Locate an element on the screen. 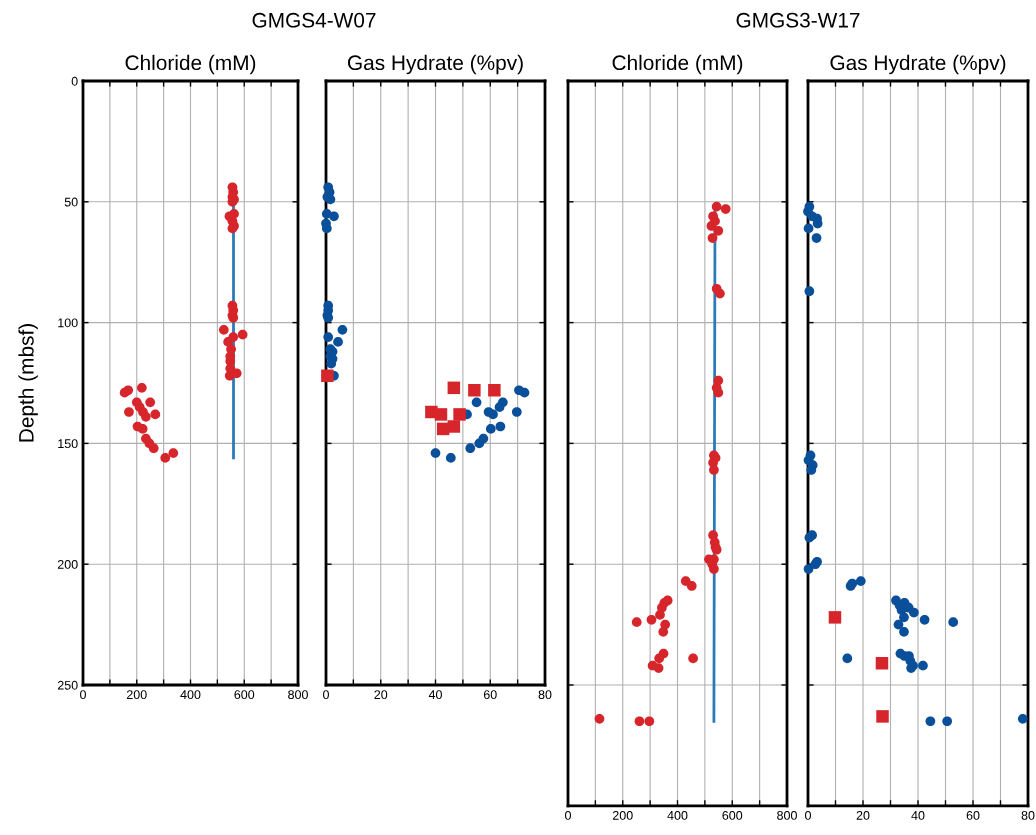 Image resolution: width=1036 pixels, height=835 pixels. y-axis-title: Depth (mbsf) is located at coordinates (28, 383).